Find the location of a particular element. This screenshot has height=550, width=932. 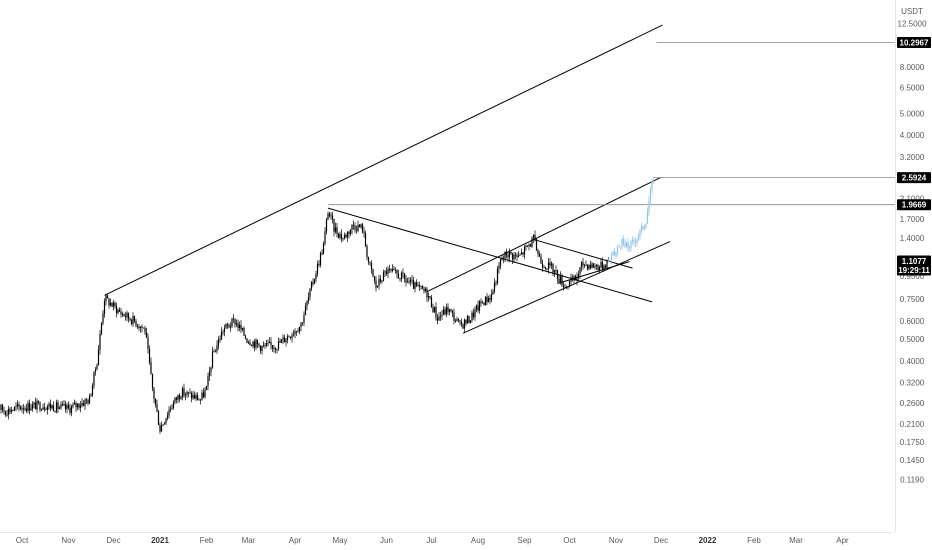

price-tick-label: 8.0000 is located at coordinates (912, 67).